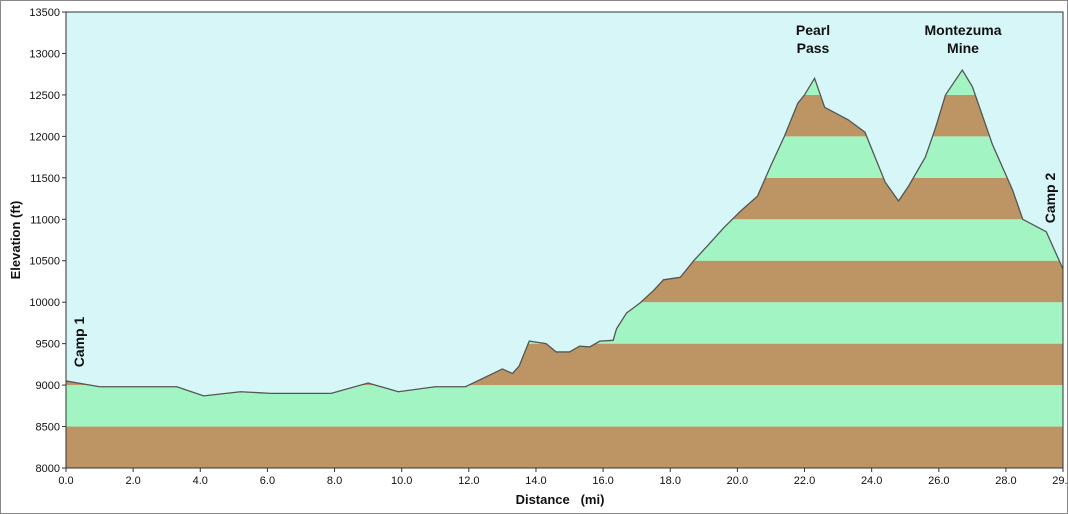  I want to click on x-tick-label: 8.0, so click(334, 481).